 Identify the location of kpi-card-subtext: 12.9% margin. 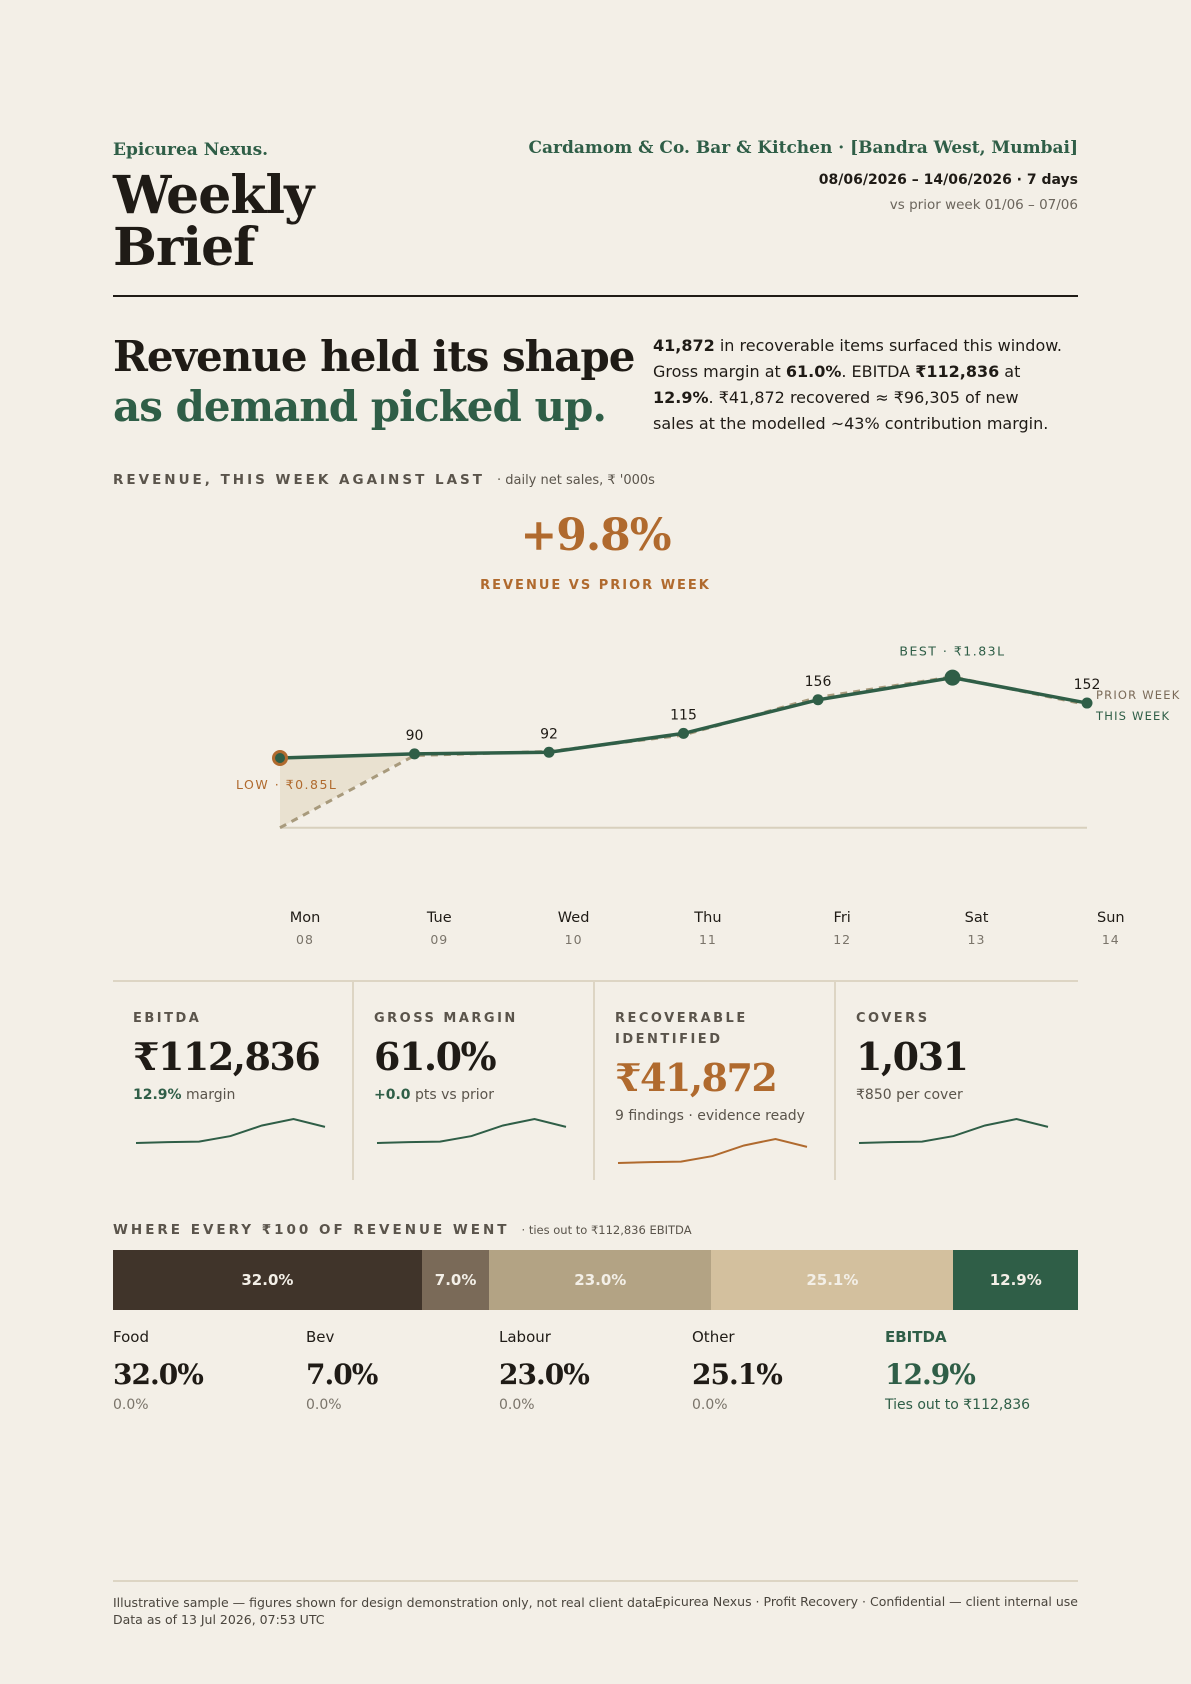
(242, 1095).